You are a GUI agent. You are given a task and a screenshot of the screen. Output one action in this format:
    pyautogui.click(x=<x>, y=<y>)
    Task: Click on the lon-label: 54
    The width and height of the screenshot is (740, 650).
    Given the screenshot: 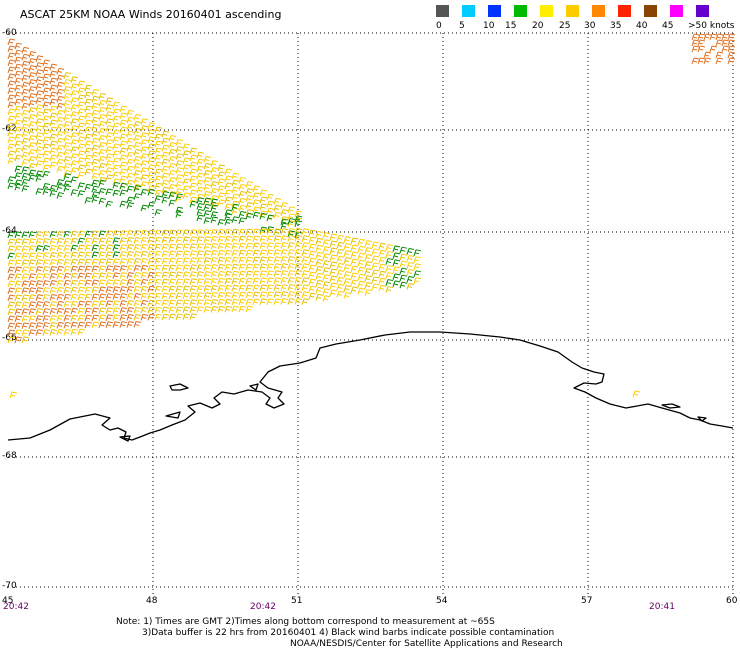 What is the action you would take?
    pyautogui.click(x=442, y=601)
    